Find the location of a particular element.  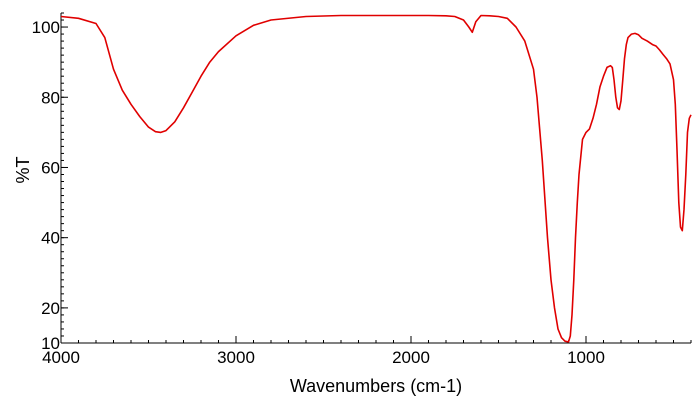

y-axis: 10 20 40 60 80 100 is located at coordinates (50, 182).